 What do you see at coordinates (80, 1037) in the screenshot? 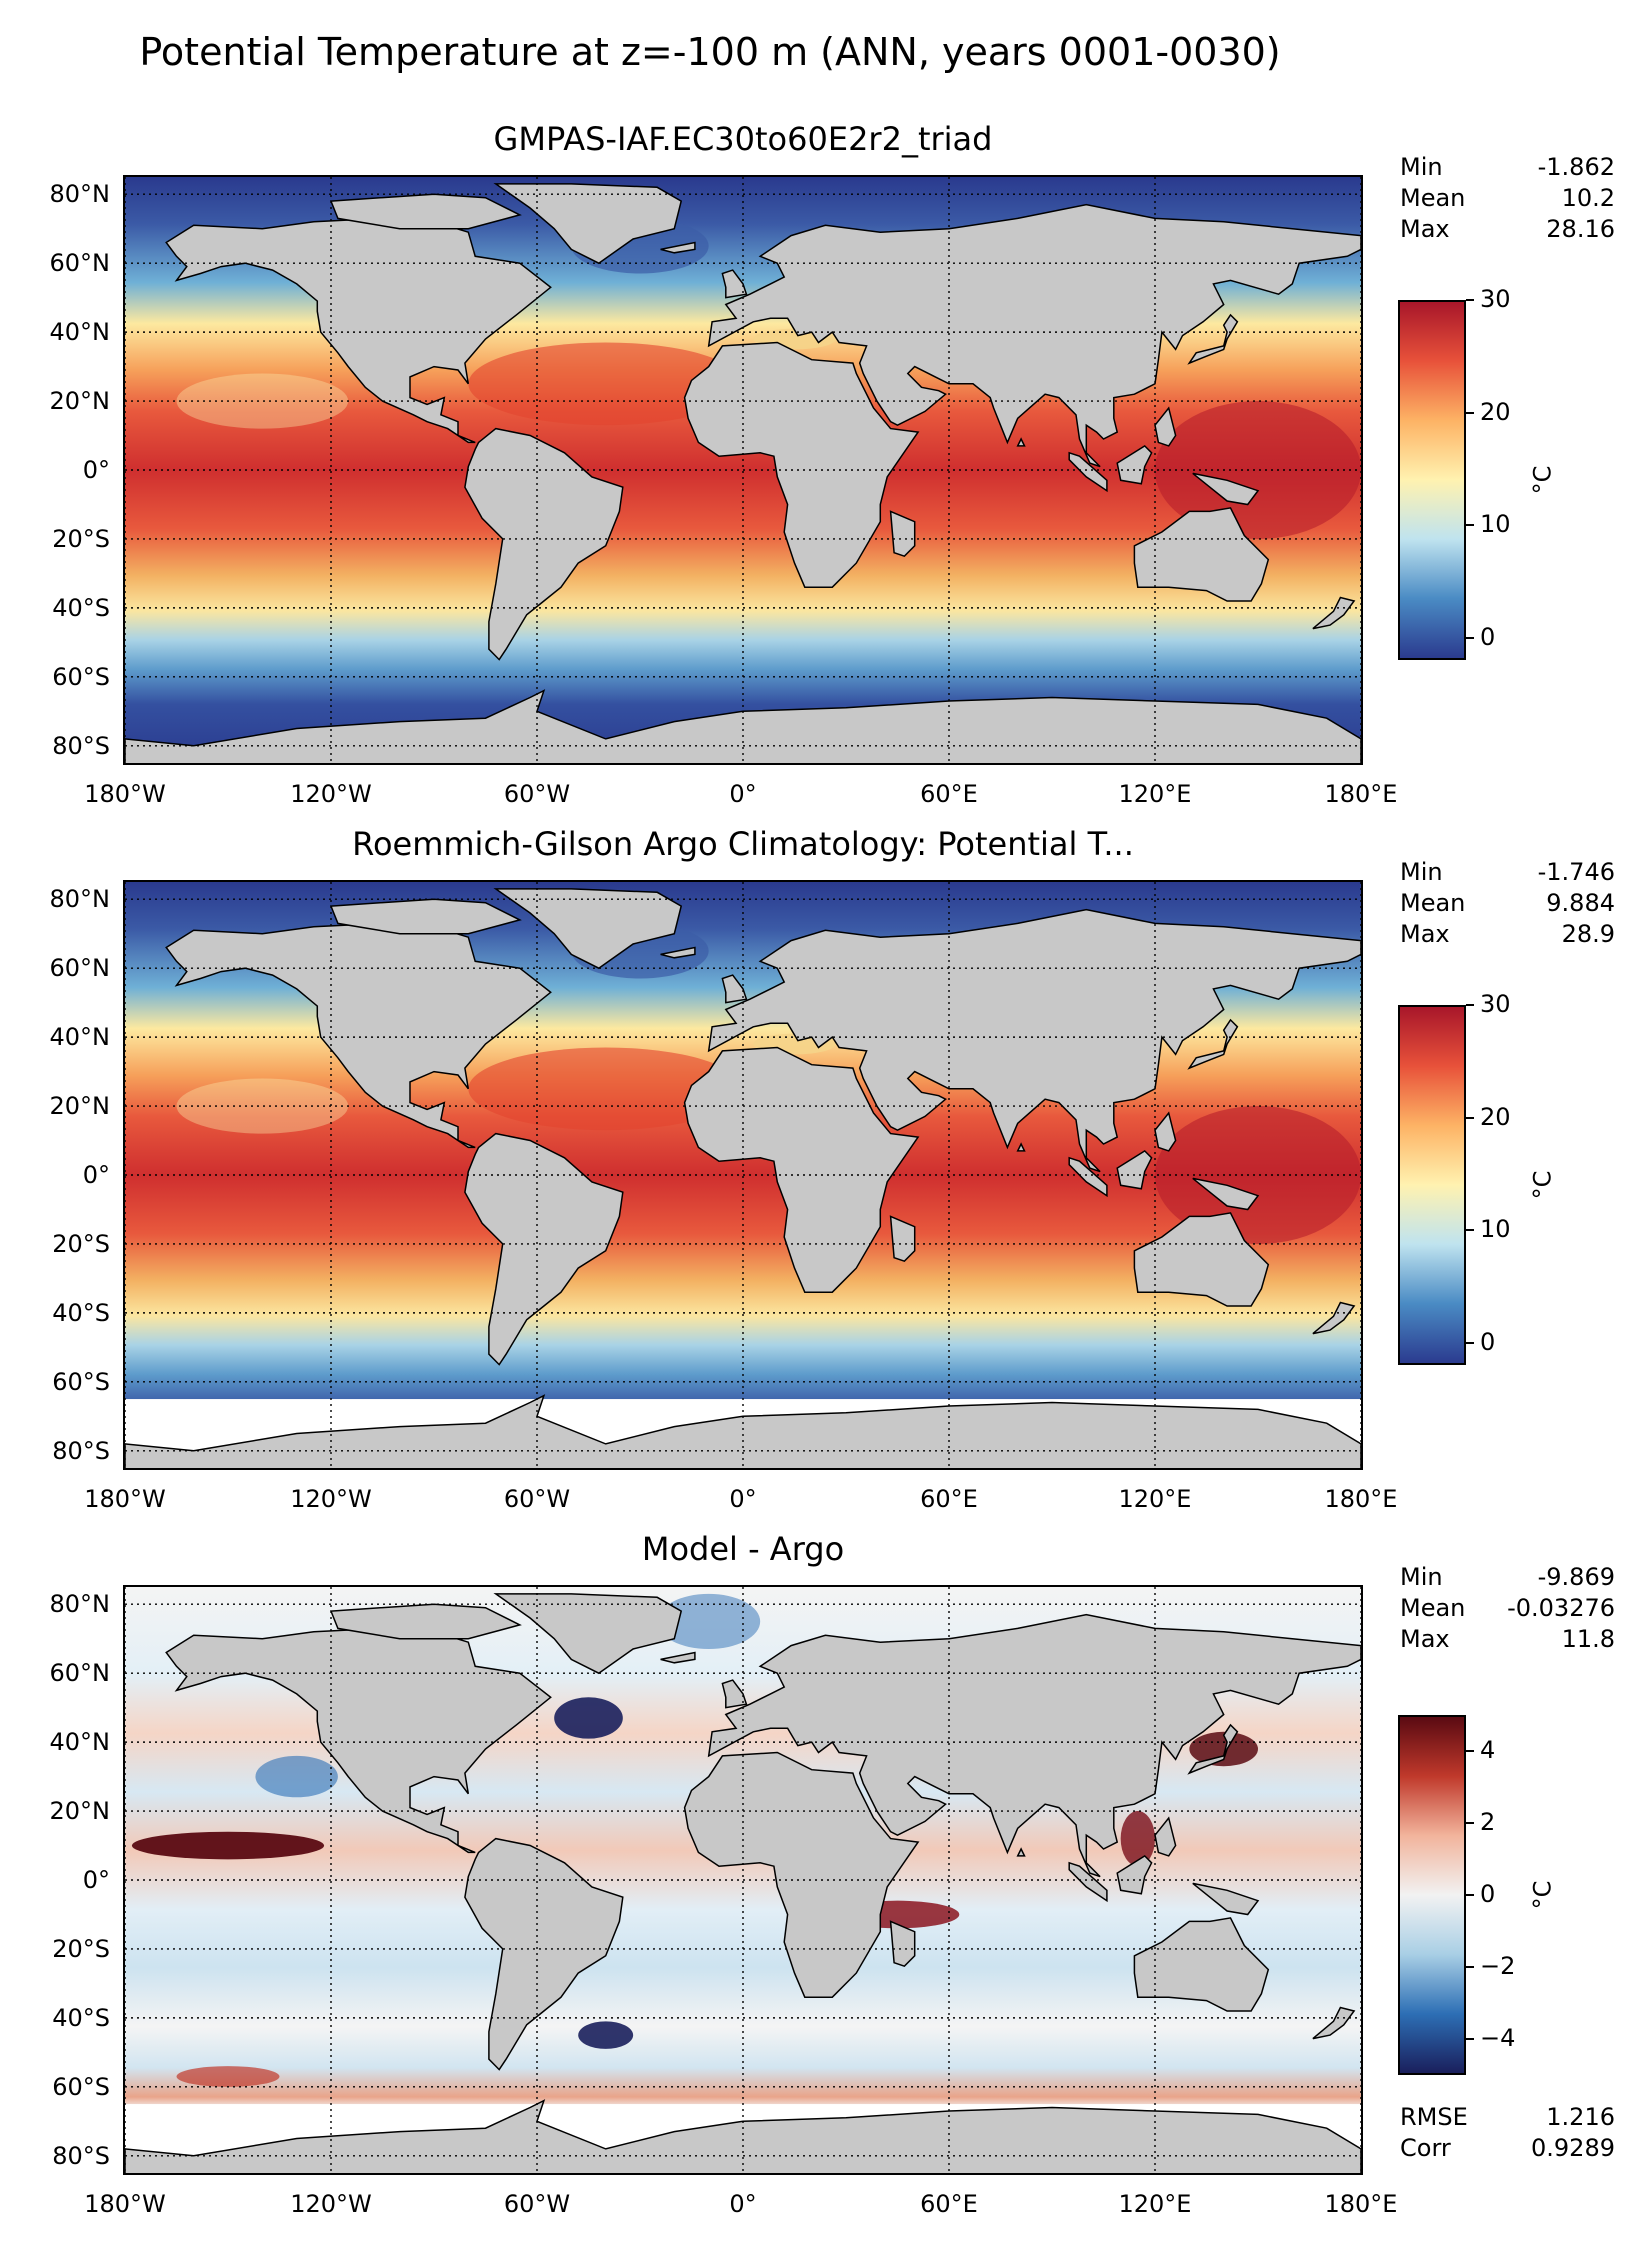
I see `lat-tick-label: 40°N` at bounding box center [80, 1037].